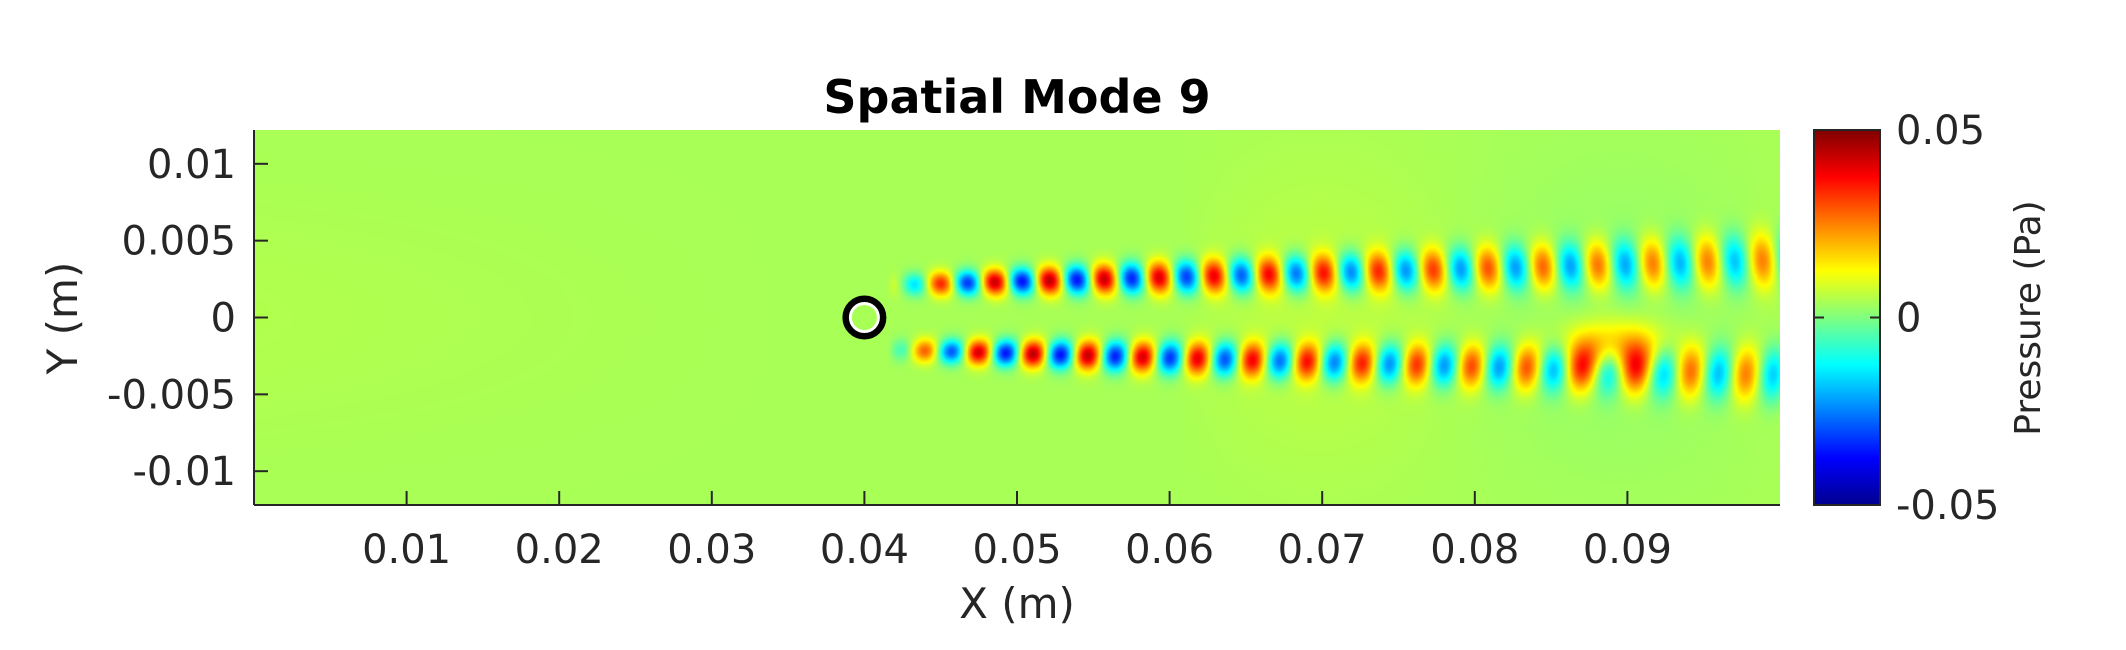 Image resolution: width=2126 pixels, height=650 pixels. I want to click on cylinder-body, so click(864, 317).